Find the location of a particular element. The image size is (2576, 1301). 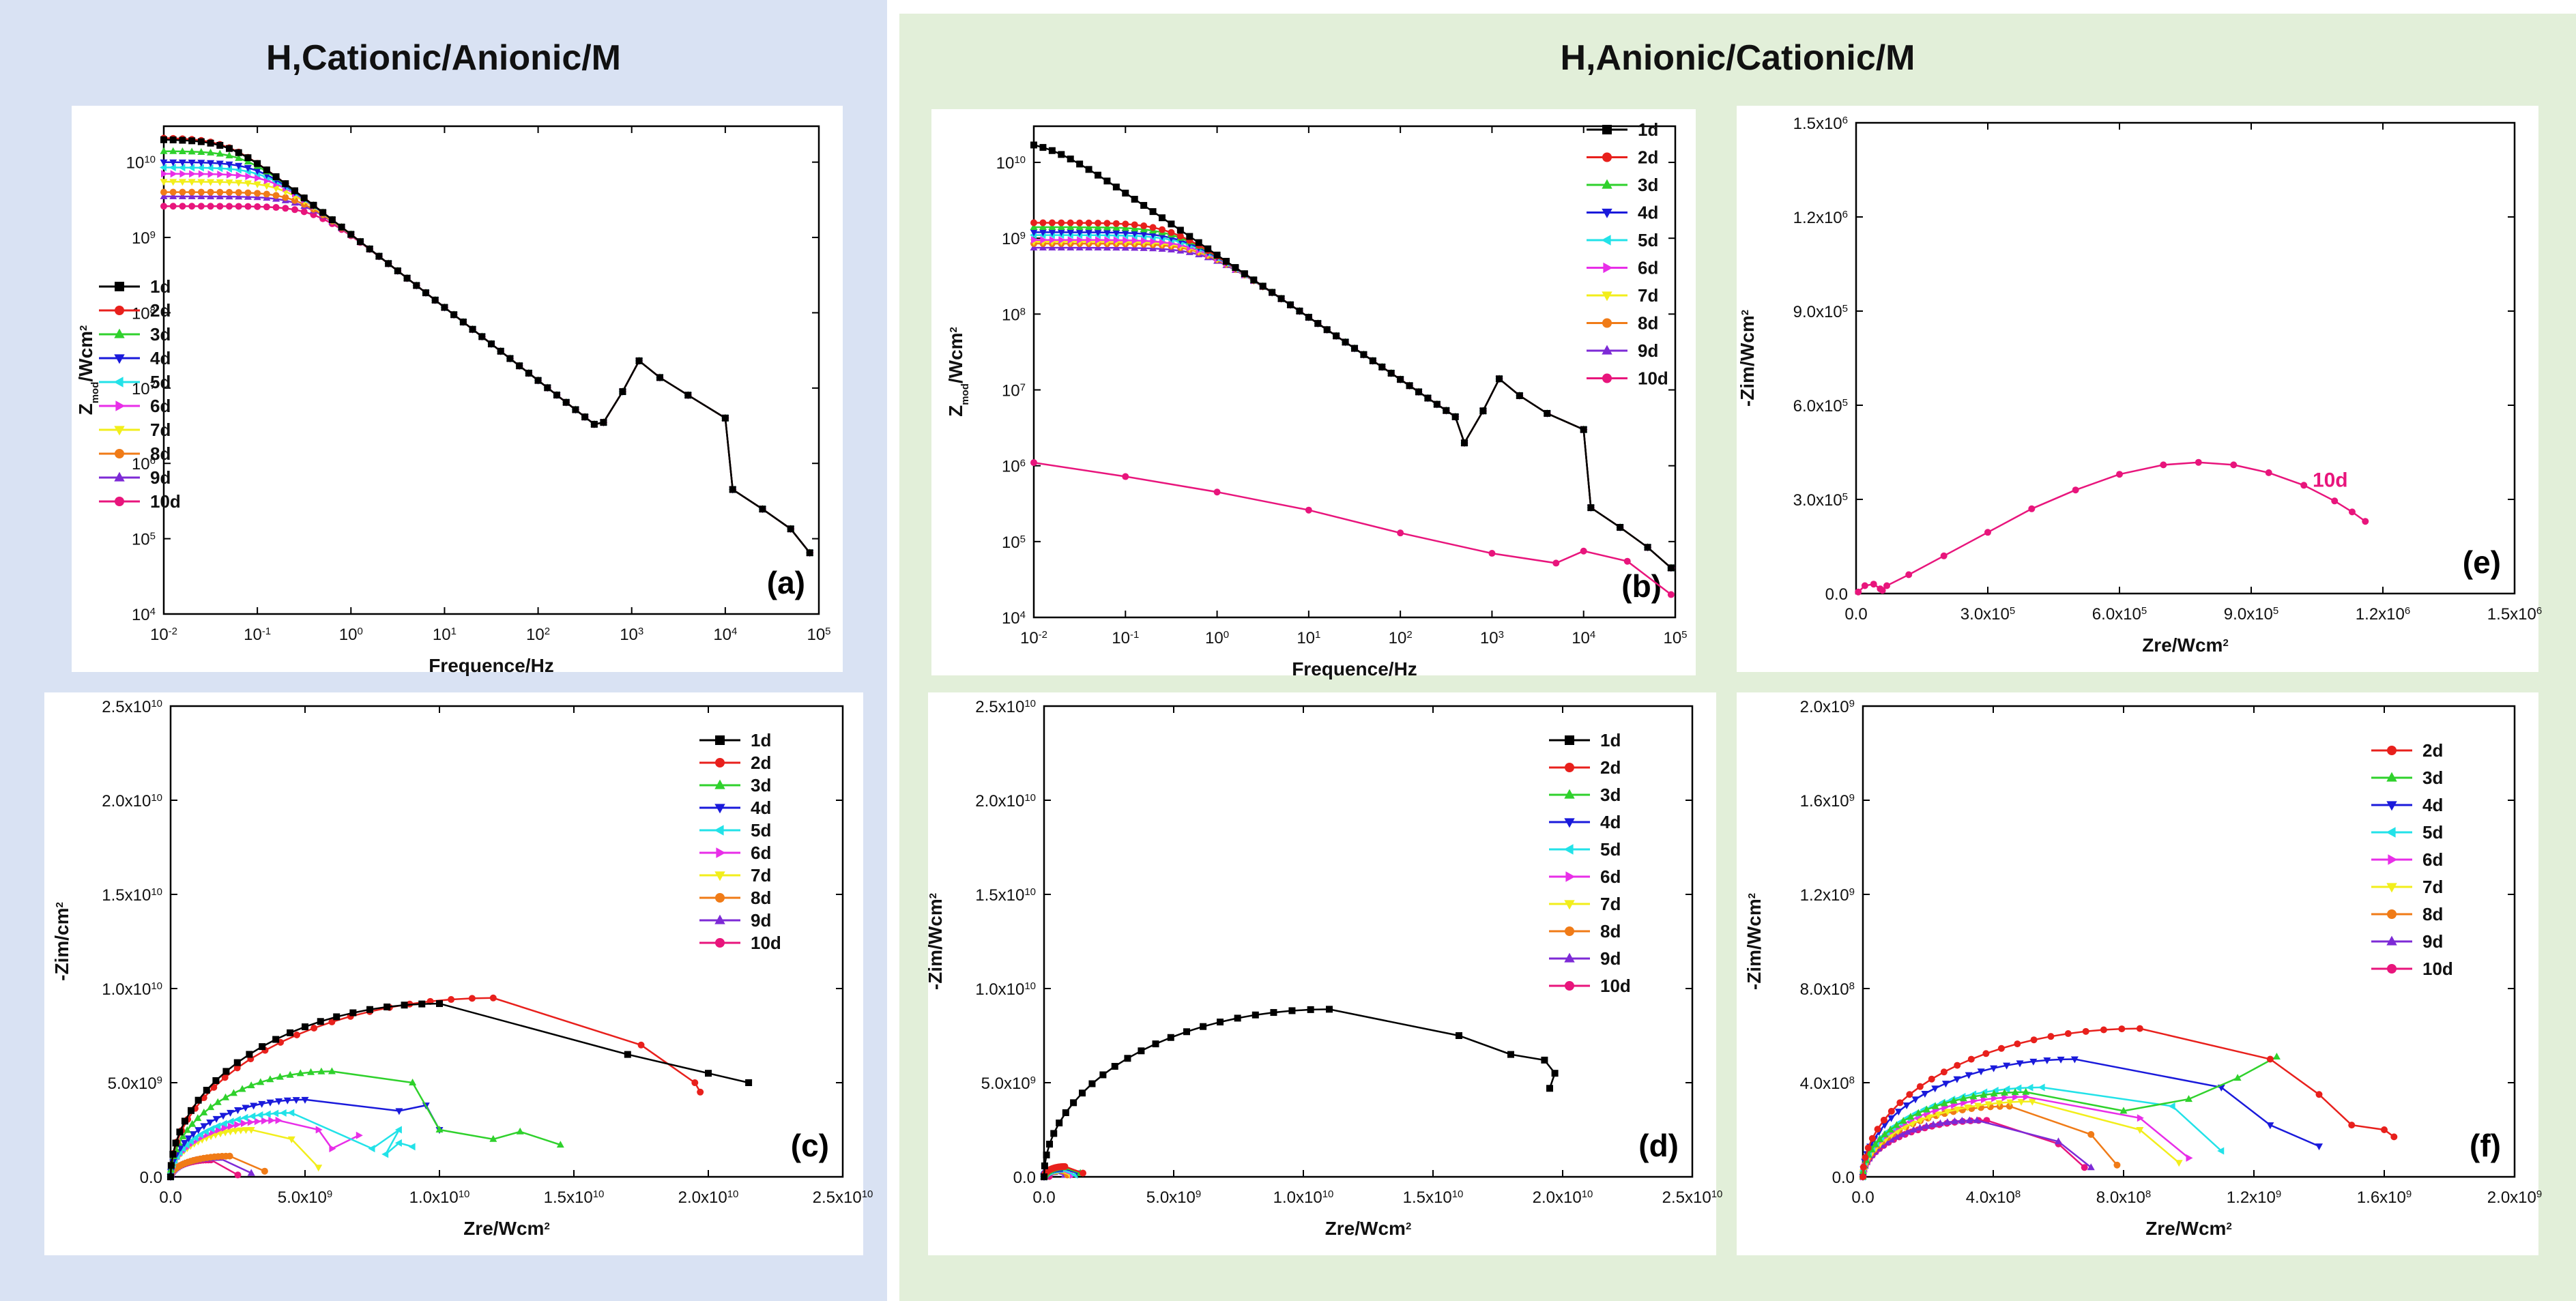

y-tick-label-b-2: 10⁶ is located at coordinates (1014, 466).